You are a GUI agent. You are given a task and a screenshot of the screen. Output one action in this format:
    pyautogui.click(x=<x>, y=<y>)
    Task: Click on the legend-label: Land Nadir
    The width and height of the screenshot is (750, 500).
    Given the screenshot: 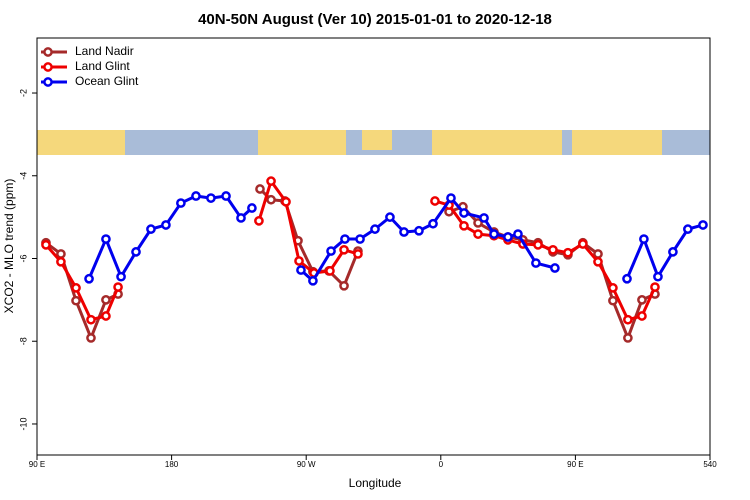 What is the action you would take?
    pyautogui.click(x=104, y=51)
    